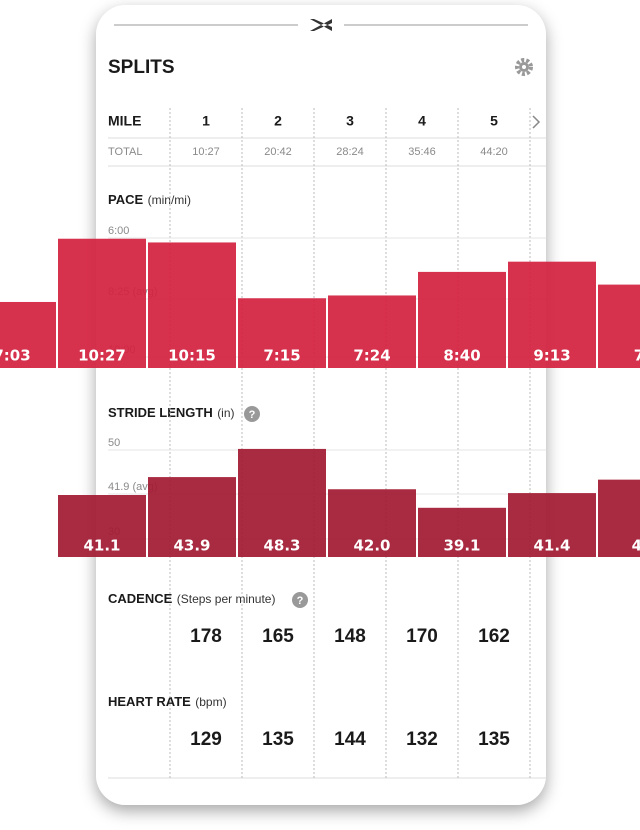 The image size is (640, 830). I want to click on cadence-value: 170, so click(422, 636).